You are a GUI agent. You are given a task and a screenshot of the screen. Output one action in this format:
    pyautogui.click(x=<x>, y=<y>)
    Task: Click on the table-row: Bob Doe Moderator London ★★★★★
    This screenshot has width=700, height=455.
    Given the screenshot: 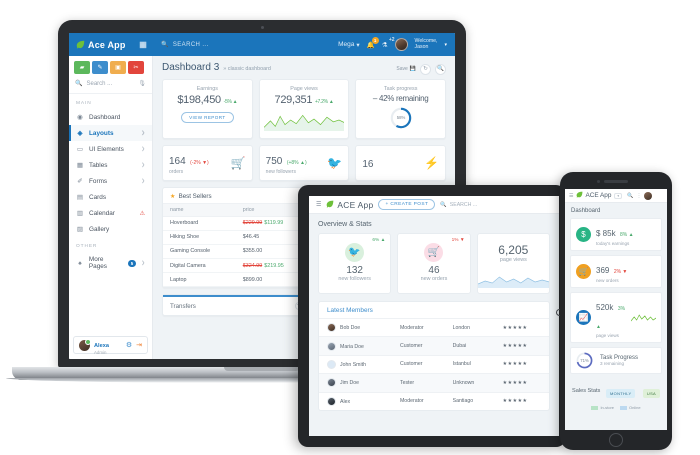 What is the action you would take?
    pyautogui.click(x=434, y=327)
    